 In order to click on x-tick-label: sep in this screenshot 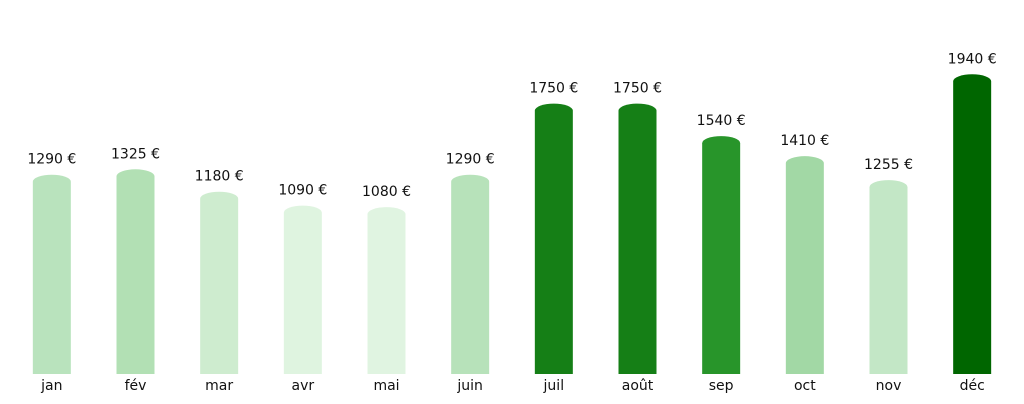, I will do `click(721, 386)`.